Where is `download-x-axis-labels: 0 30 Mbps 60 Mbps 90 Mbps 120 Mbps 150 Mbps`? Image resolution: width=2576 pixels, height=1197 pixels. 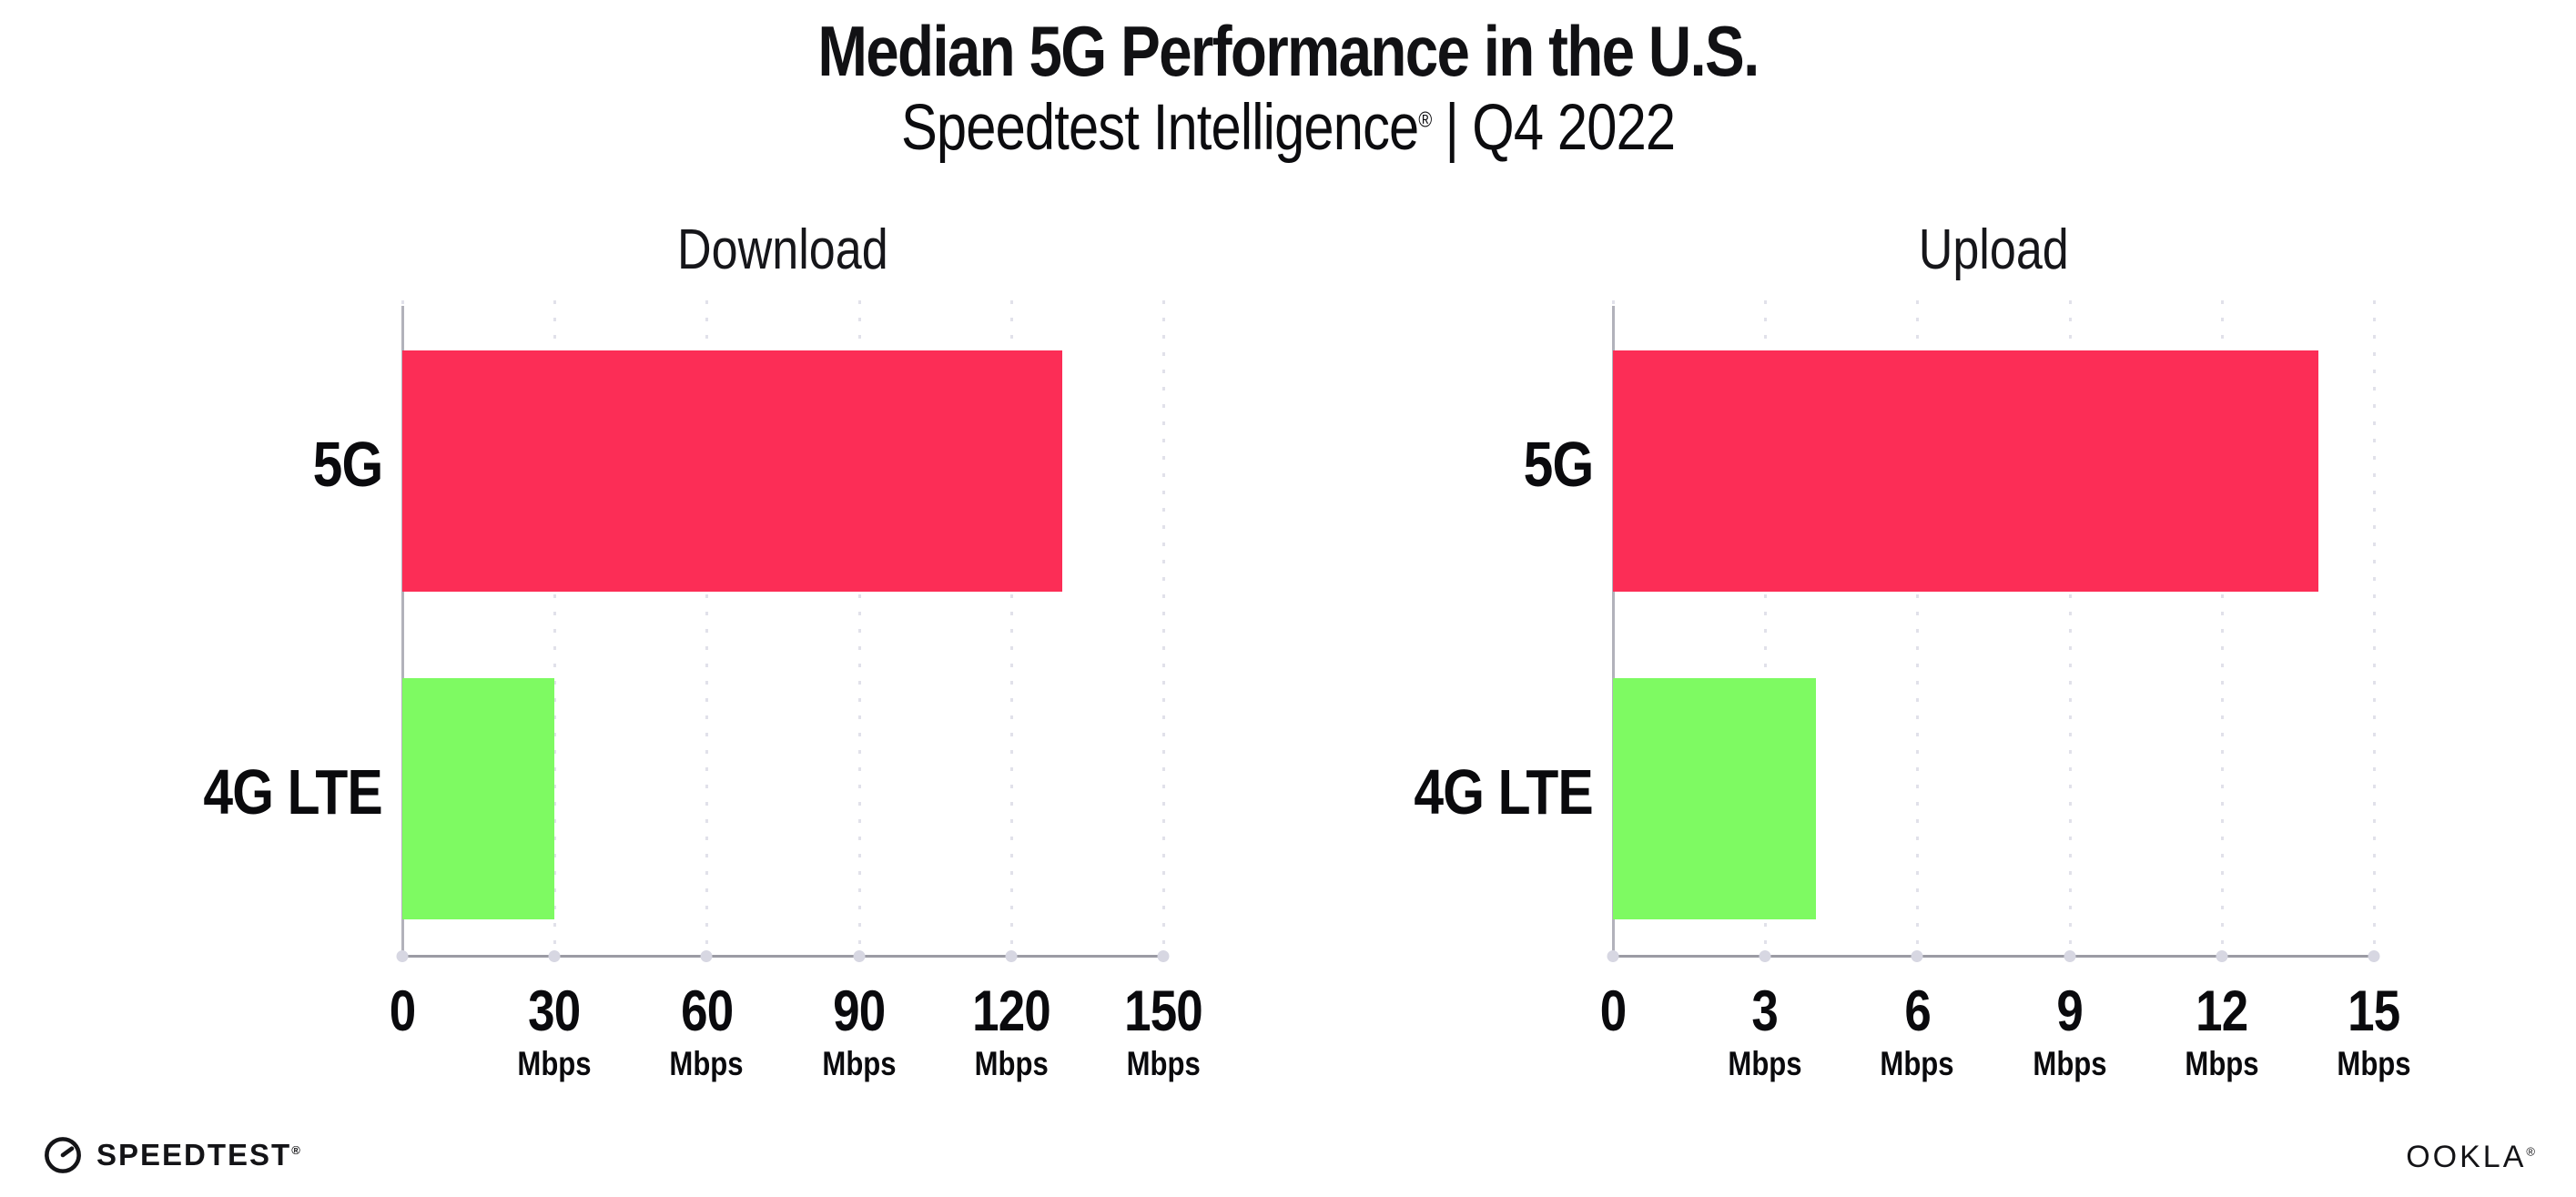 download-x-axis-labels: 0 30 Mbps 60 Mbps 90 Mbps 120 Mbps 150 Mbps is located at coordinates (796, 1054).